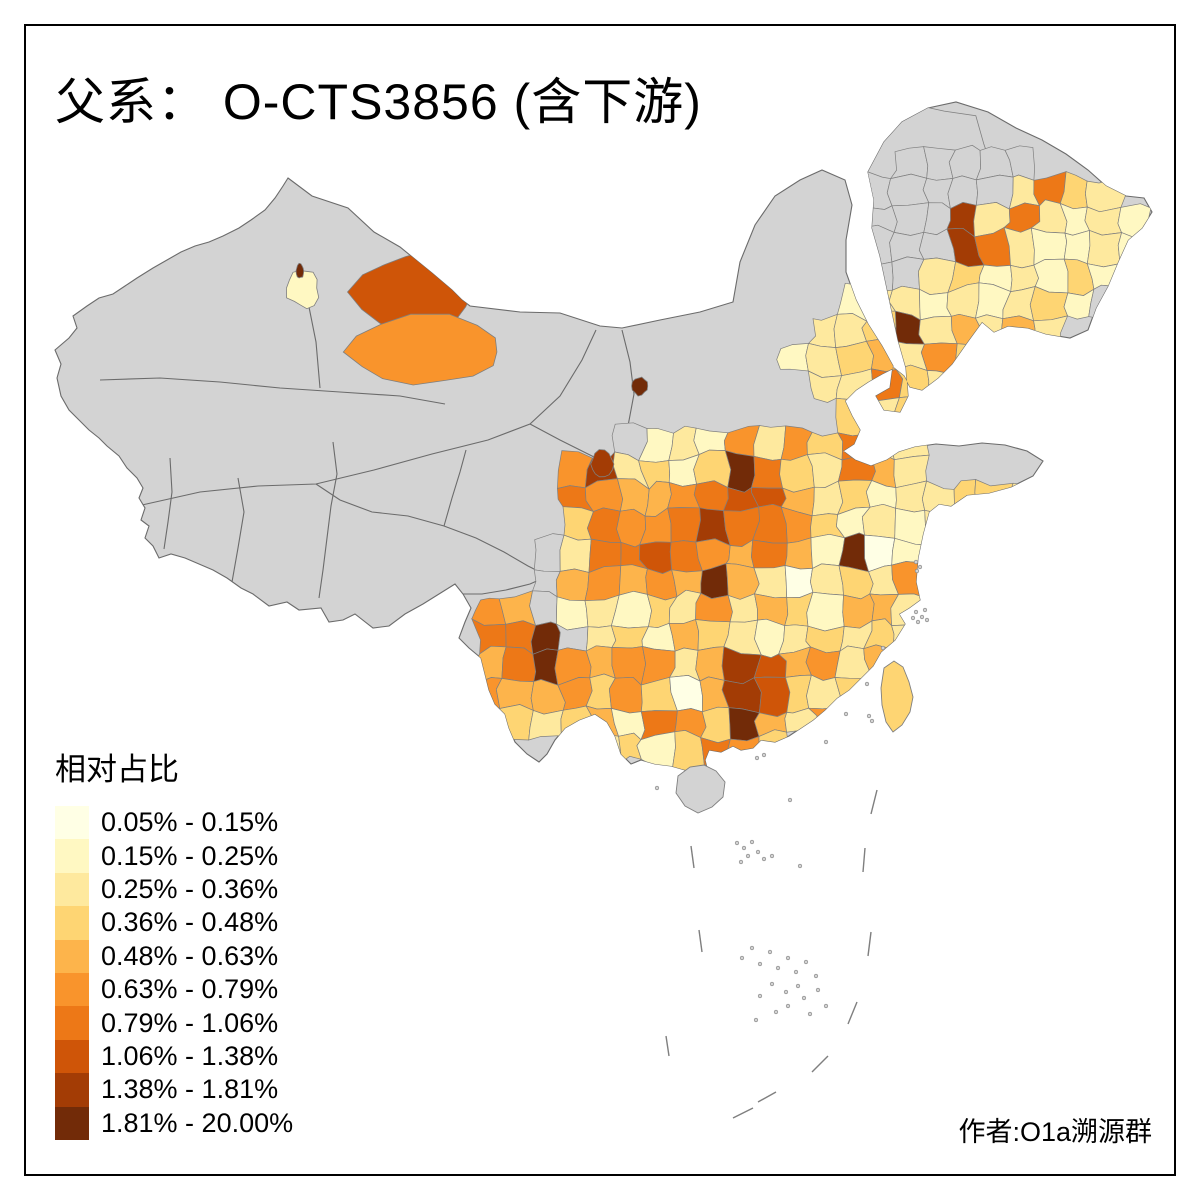  I want to click on legend-label: 0.48% - 0.63%, so click(190, 955).